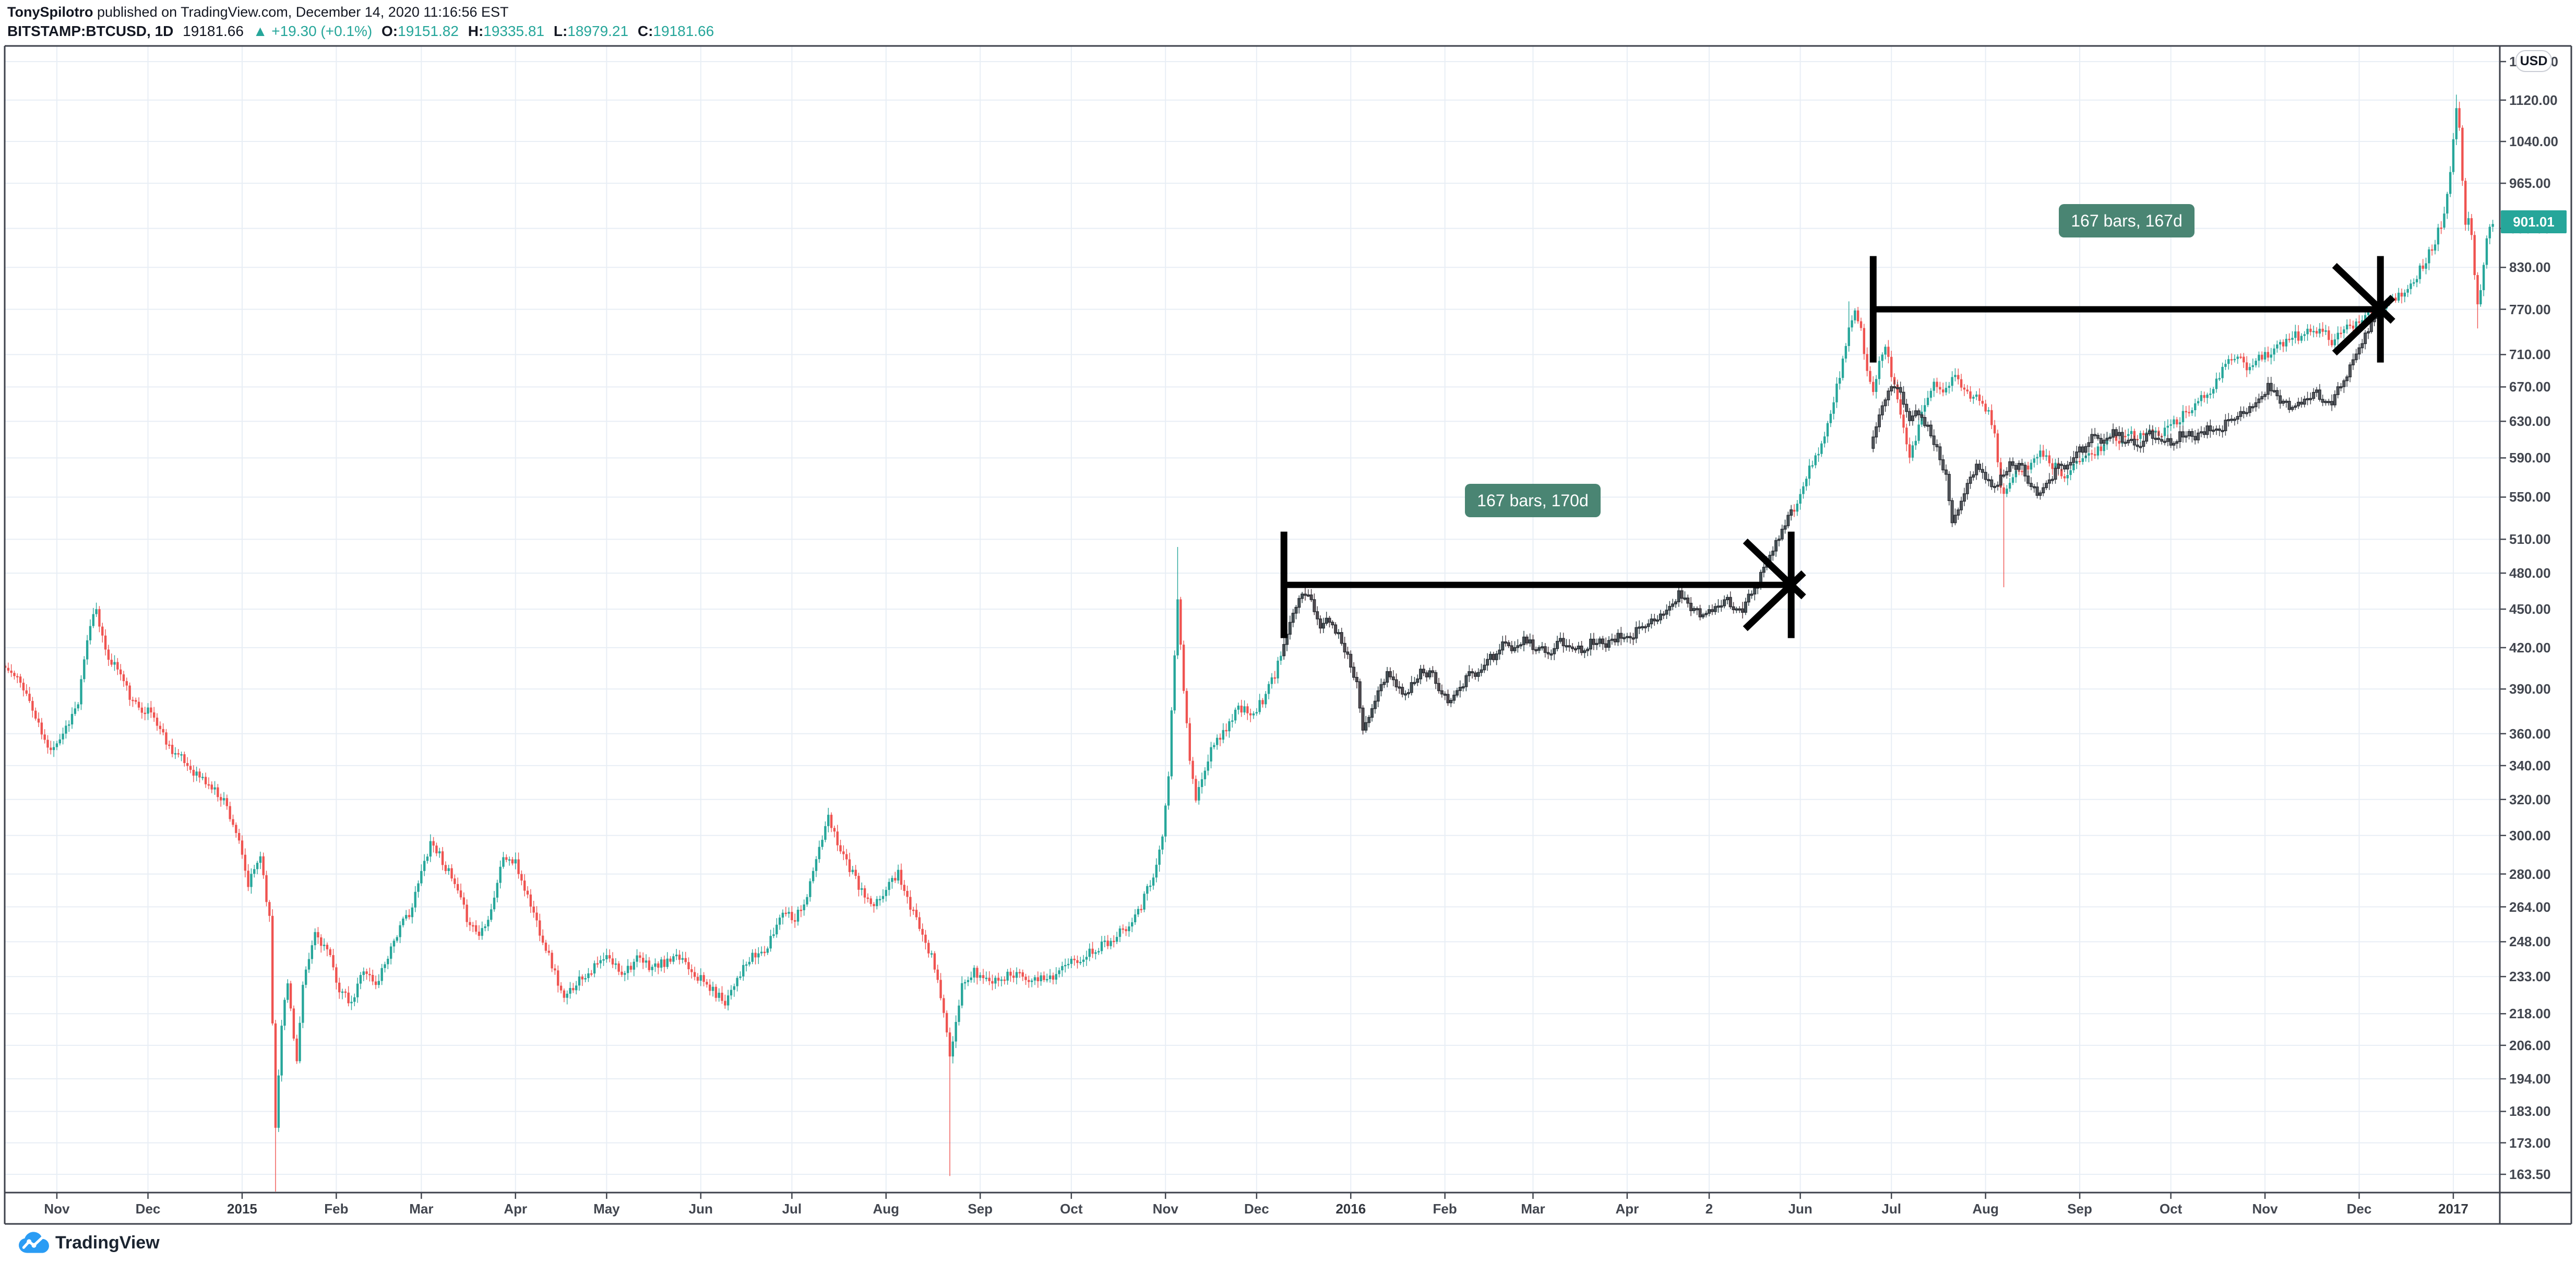 This screenshot has height=1262, width=2576. What do you see at coordinates (2534, 222) in the screenshot?
I see `last-price-badge: 901.01` at bounding box center [2534, 222].